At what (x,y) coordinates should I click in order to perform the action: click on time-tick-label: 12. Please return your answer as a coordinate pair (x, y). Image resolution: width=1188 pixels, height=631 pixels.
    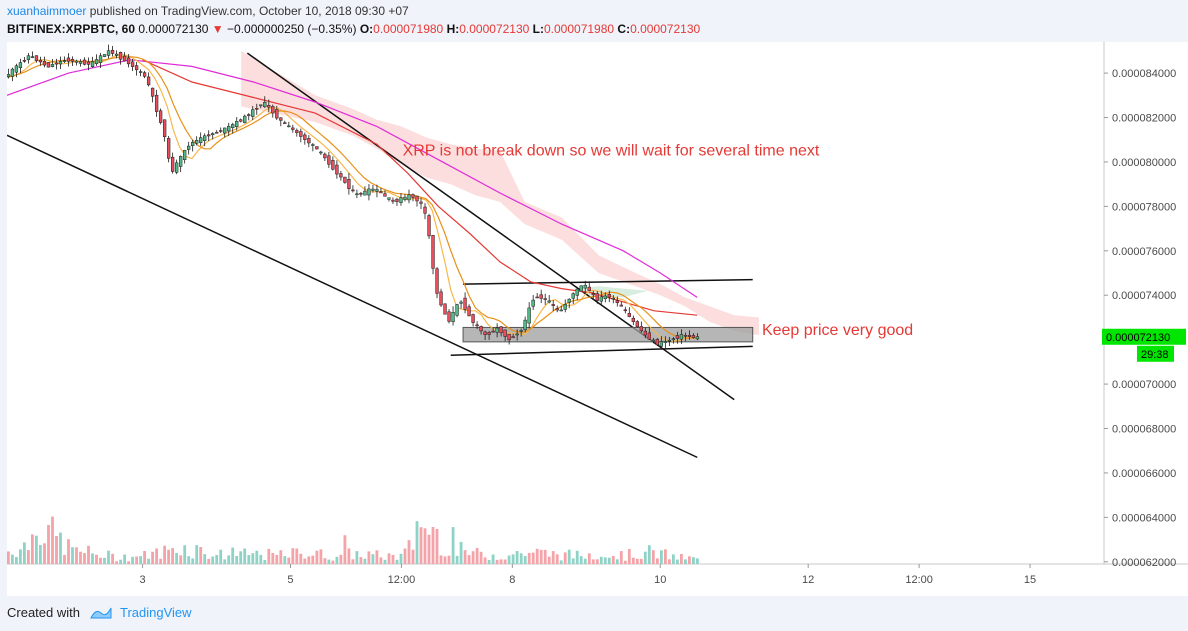
    Looking at the image, I should click on (808, 580).